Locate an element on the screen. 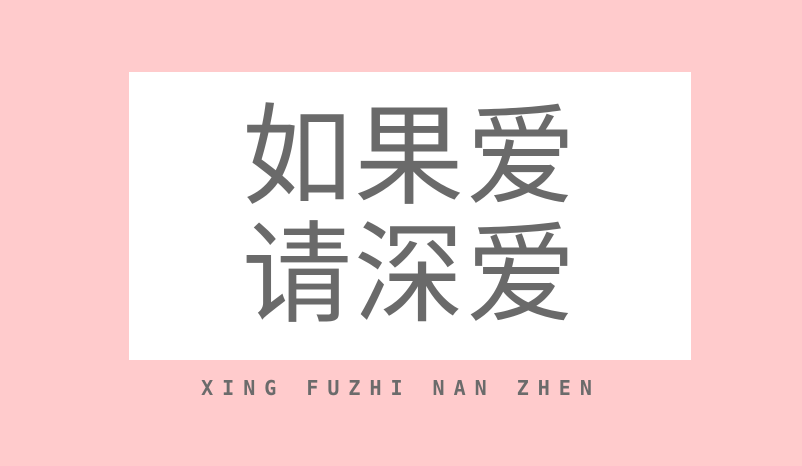 This screenshot has width=802, height=466. title-line-1: 如果爱 is located at coordinates (410, 157).